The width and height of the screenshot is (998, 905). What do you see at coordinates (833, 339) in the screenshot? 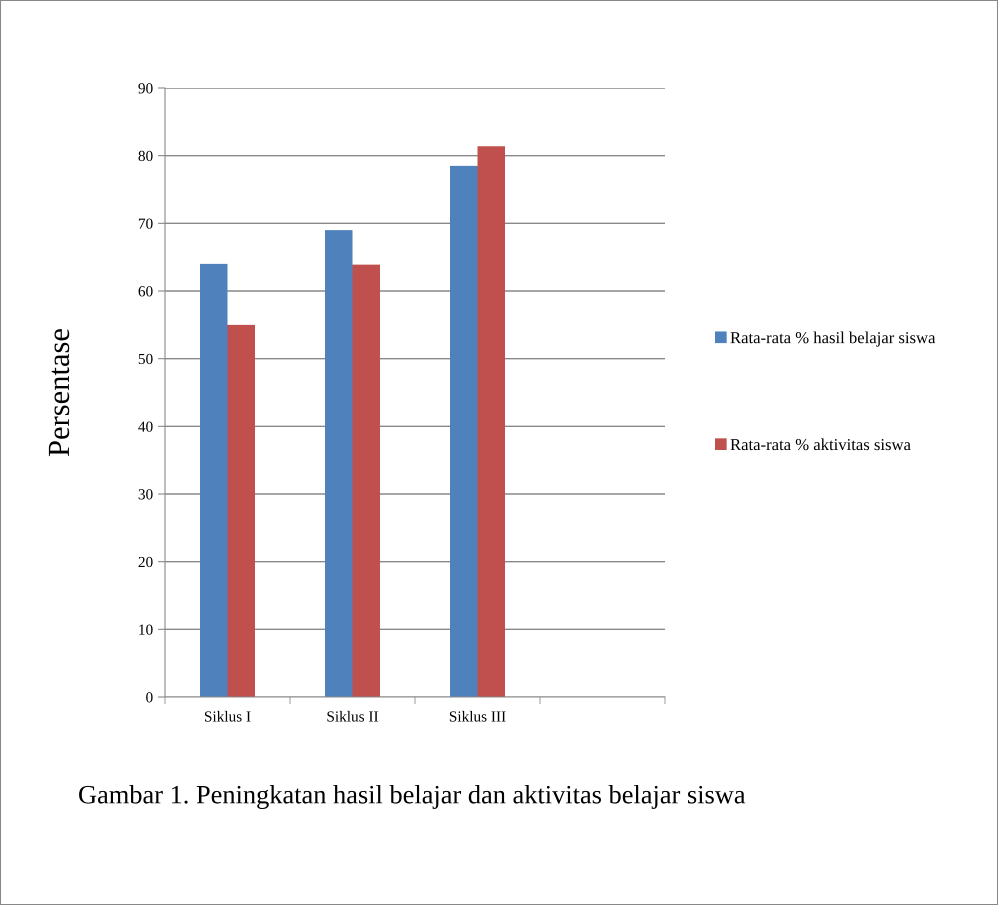
I see `legend-label: Rata-rata % hasil belajar siswa` at bounding box center [833, 339].